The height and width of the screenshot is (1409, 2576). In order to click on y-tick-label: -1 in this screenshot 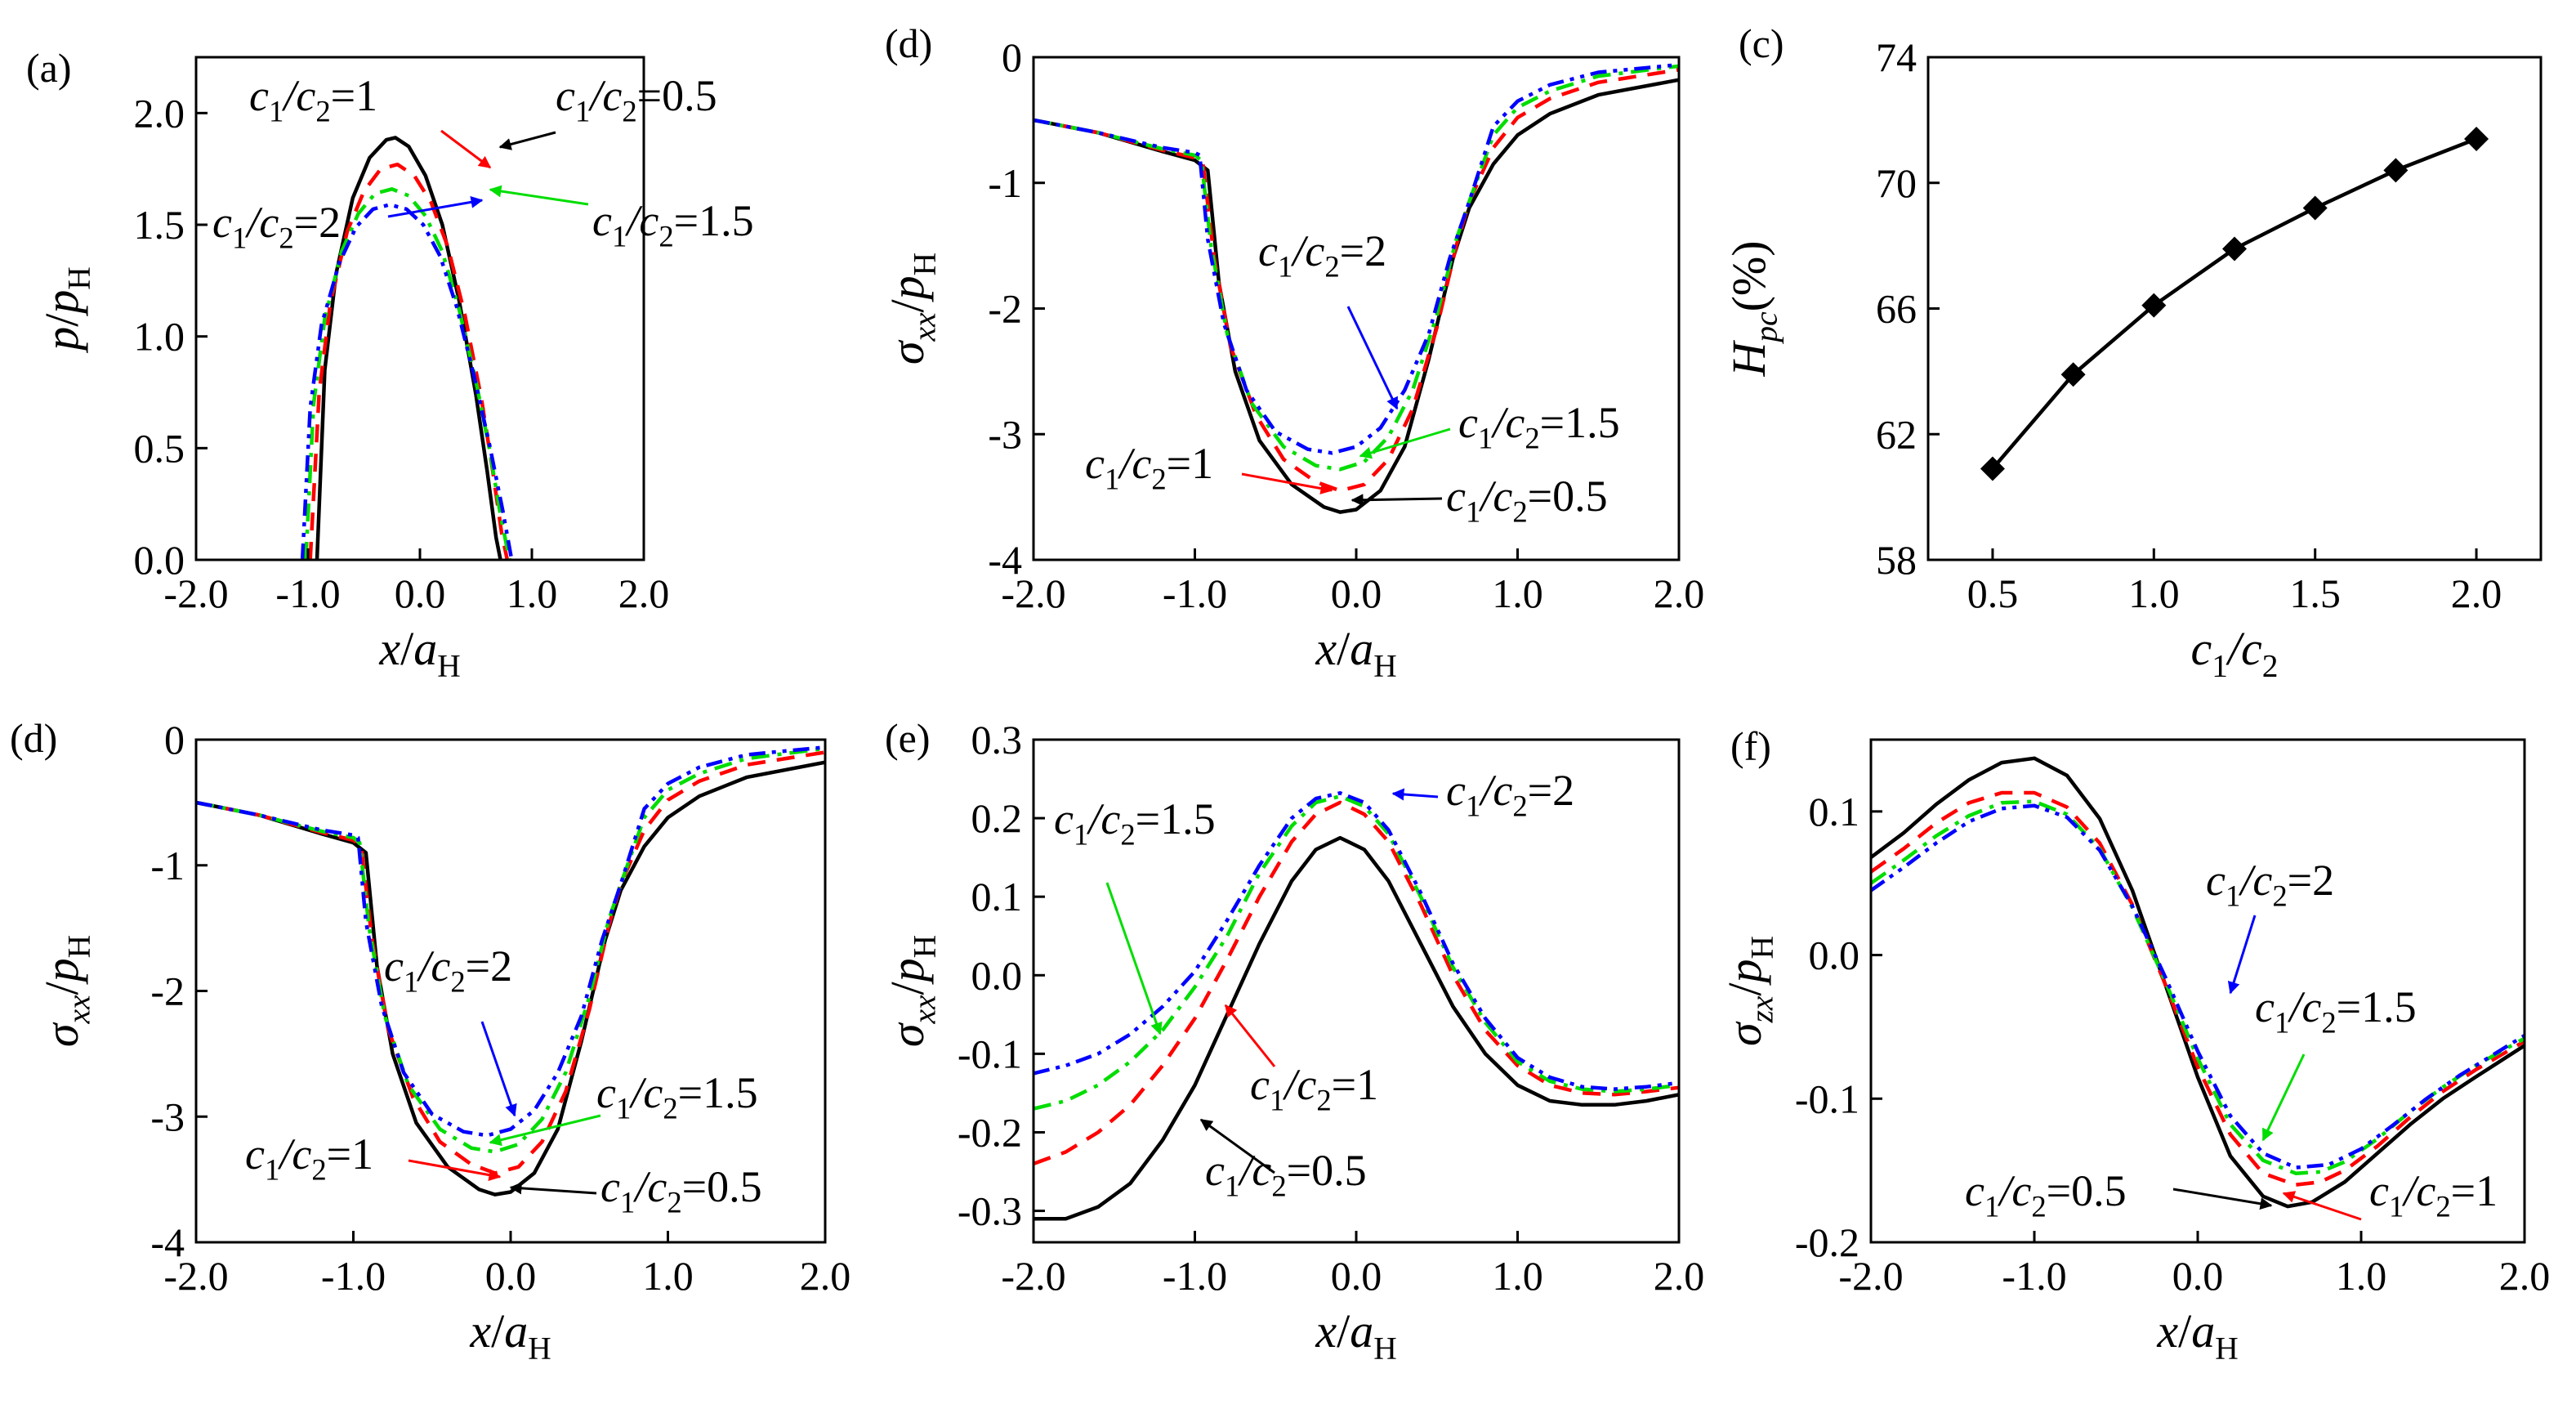, I will do `click(1005, 183)`.